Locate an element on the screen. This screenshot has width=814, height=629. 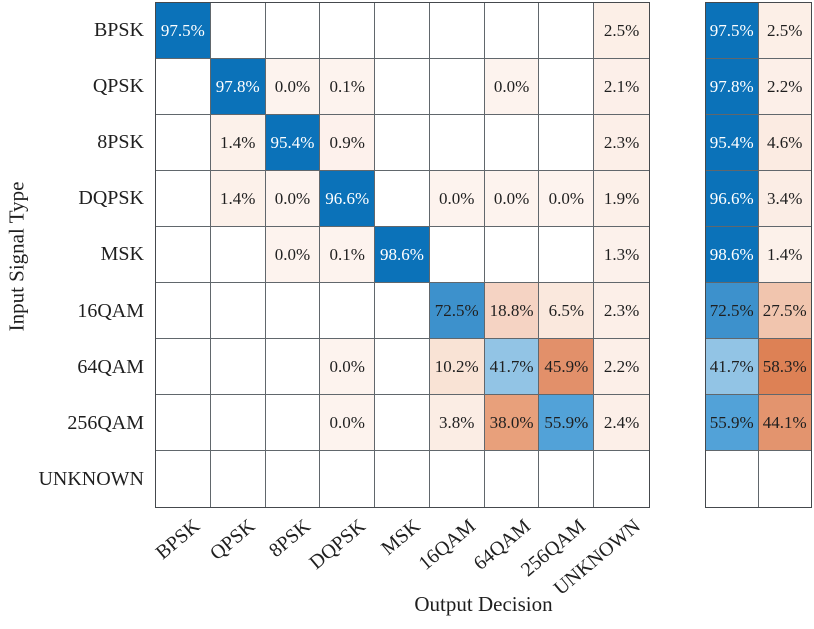
matrix-cell: 97.5% is located at coordinates (183, 31).